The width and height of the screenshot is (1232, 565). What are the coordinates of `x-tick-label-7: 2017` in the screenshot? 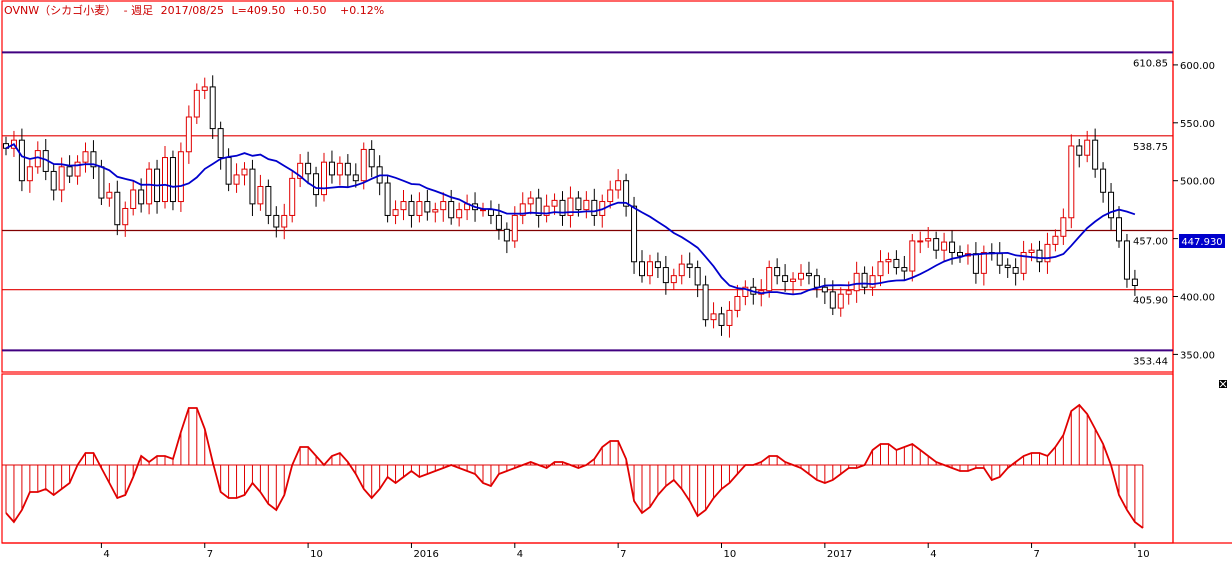 It's located at (839, 554).